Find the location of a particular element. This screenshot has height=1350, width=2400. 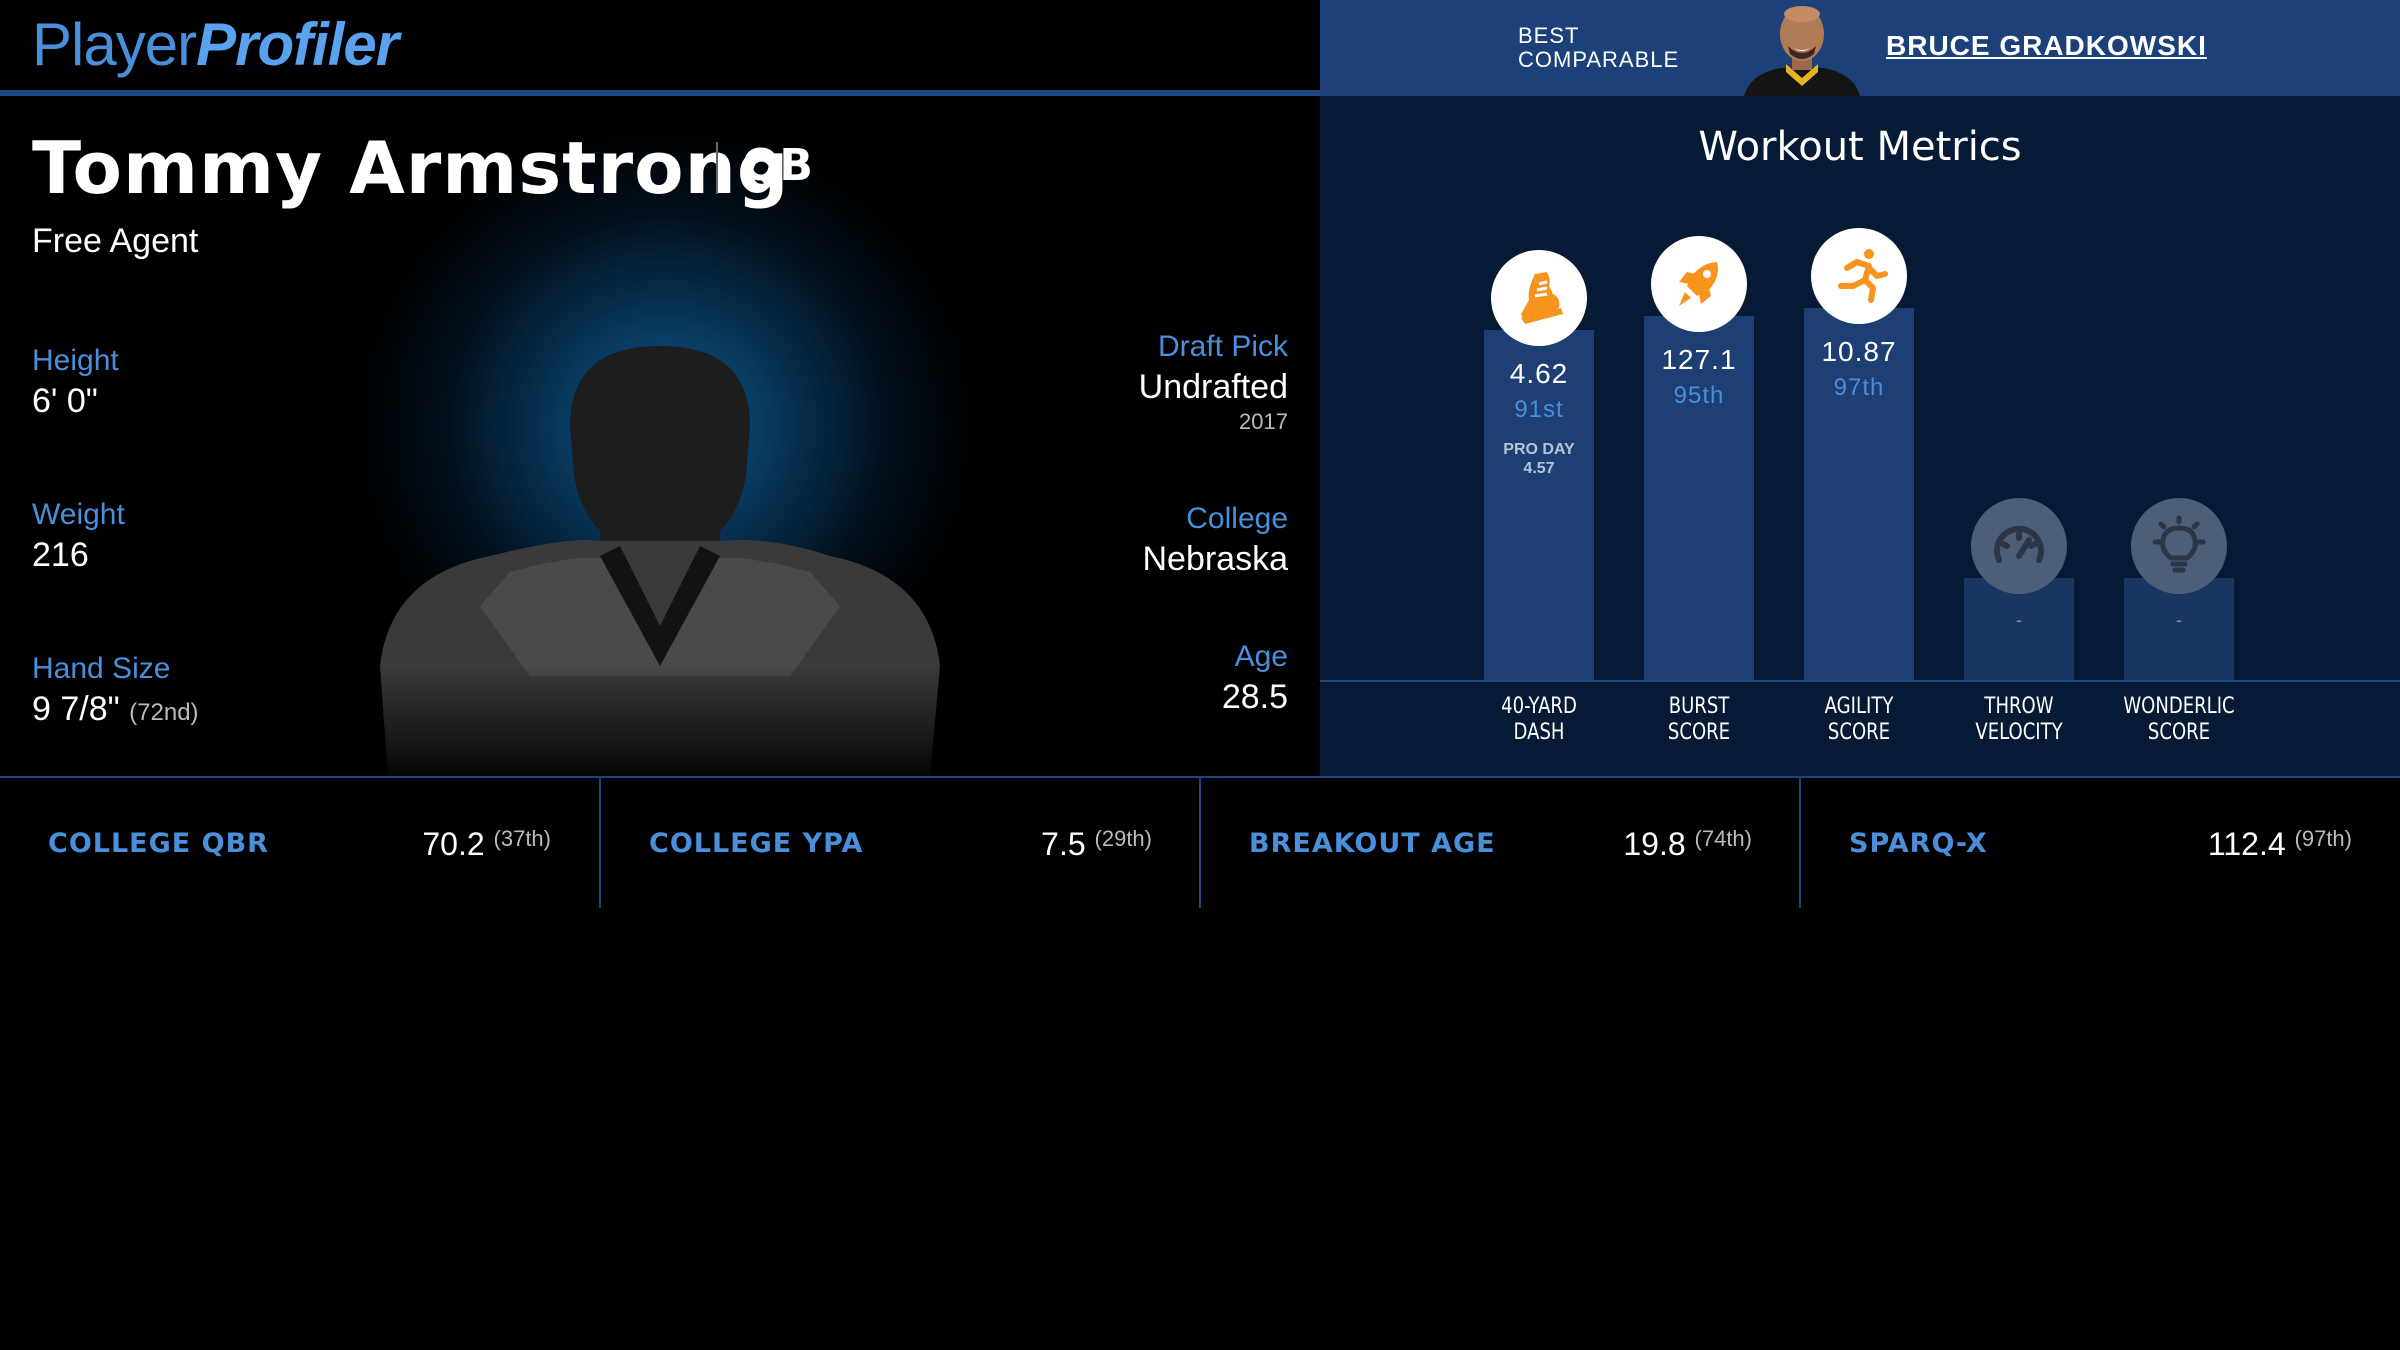

weight-value: 216 is located at coordinates (60, 555).